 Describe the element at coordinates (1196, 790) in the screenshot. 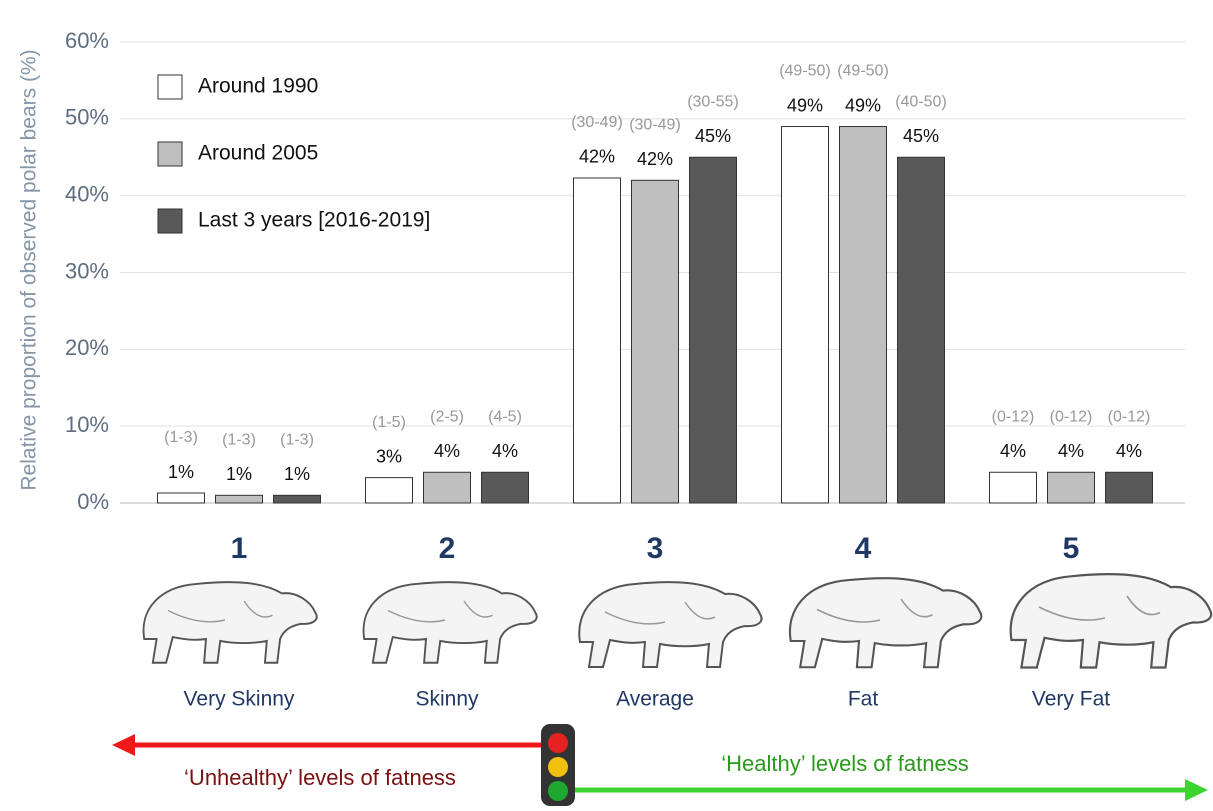

I see `green-arrowhead` at that location.